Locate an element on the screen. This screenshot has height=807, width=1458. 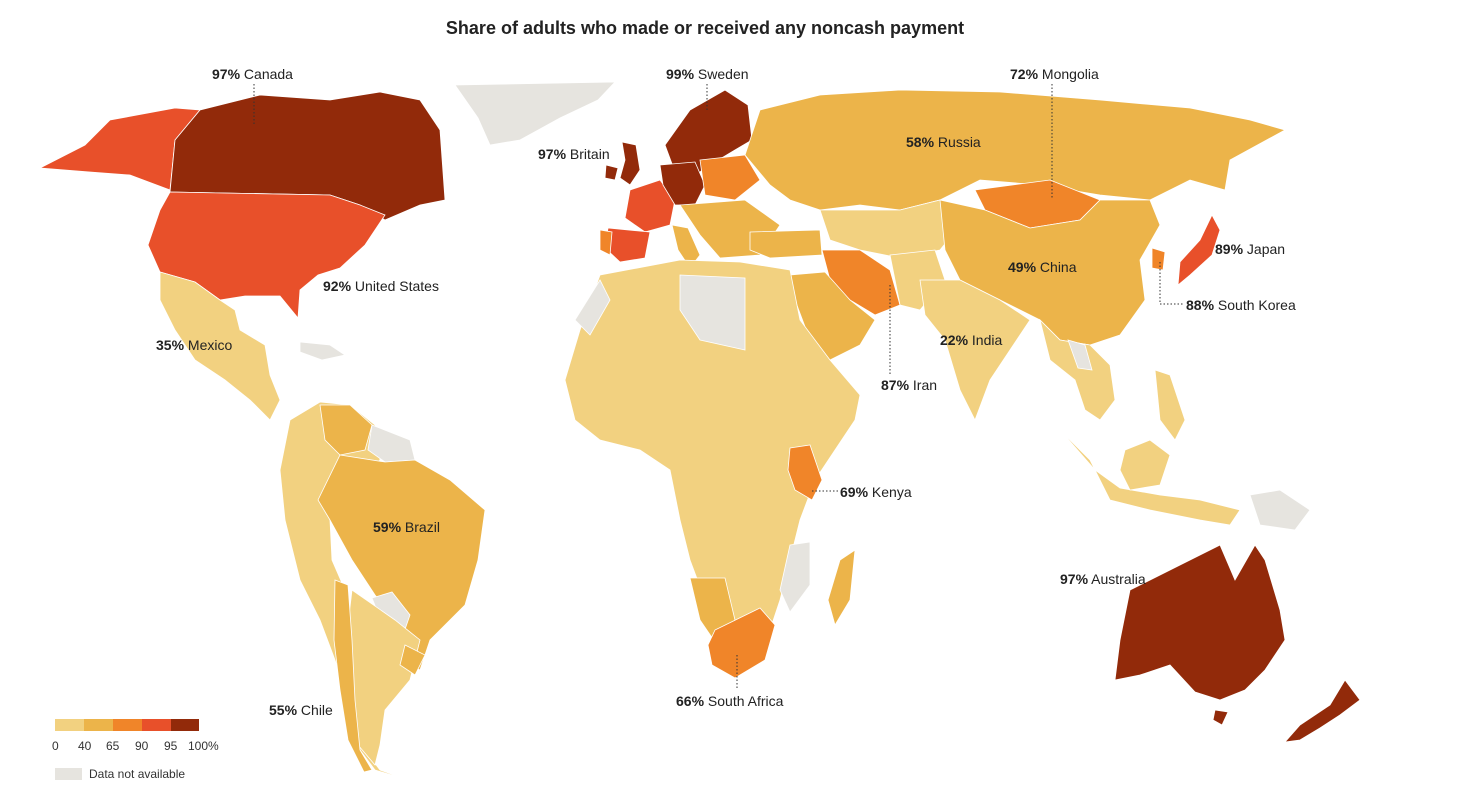
country-portugal is located at coordinates (606, 242).